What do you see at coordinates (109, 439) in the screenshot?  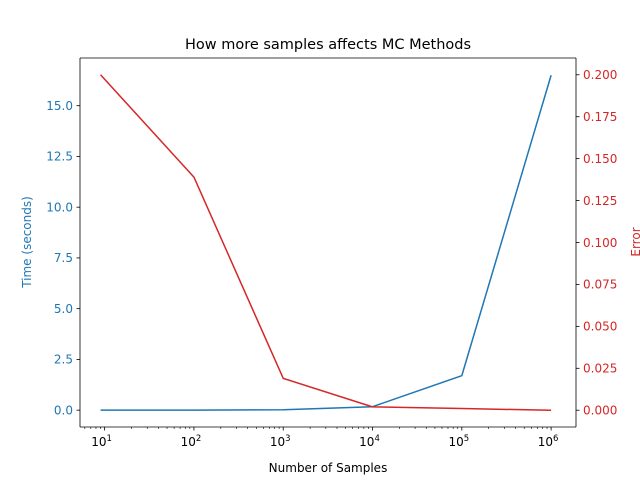 I see `x-tick-exponent: 1` at bounding box center [109, 439].